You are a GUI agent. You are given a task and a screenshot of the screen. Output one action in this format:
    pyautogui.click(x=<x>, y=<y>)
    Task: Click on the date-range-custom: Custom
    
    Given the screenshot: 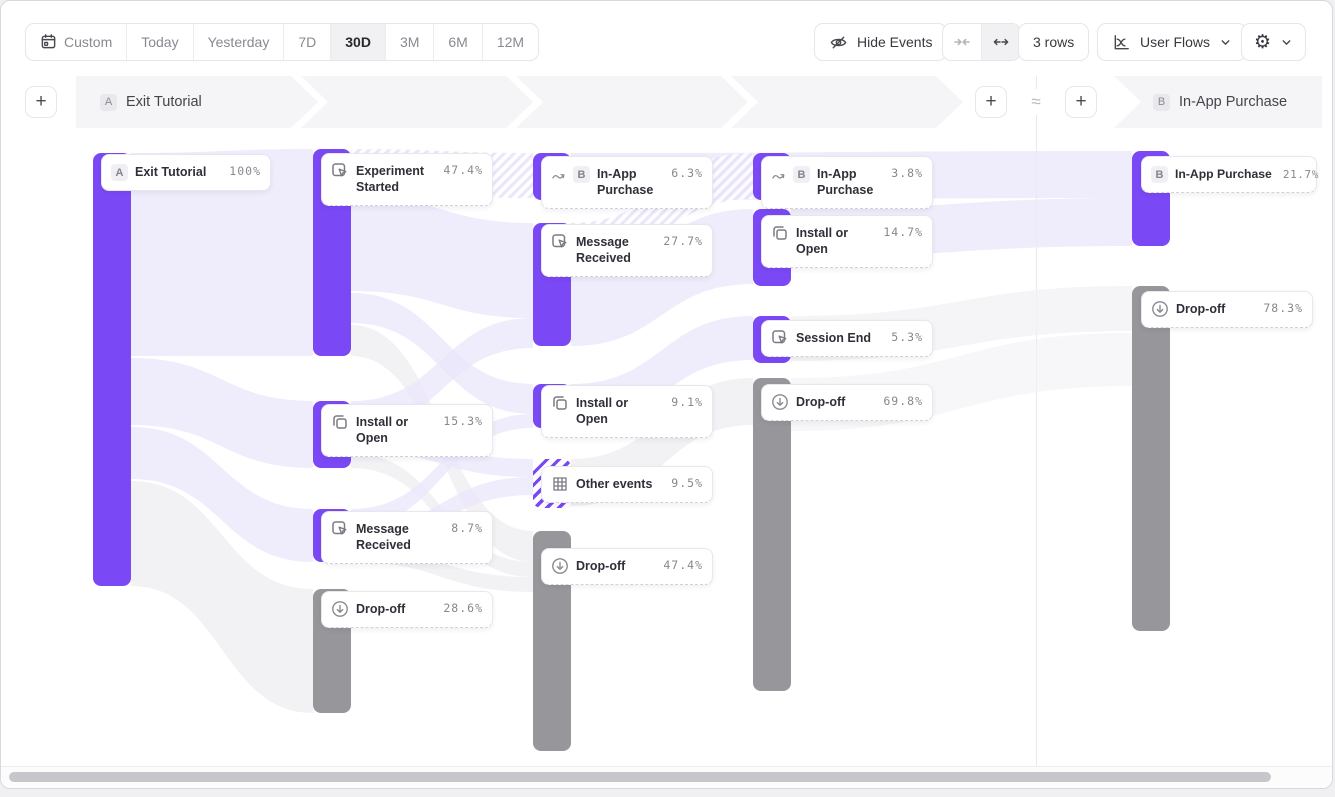 What is the action you would take?
    pyautogui.click(x=77, y=42)
    